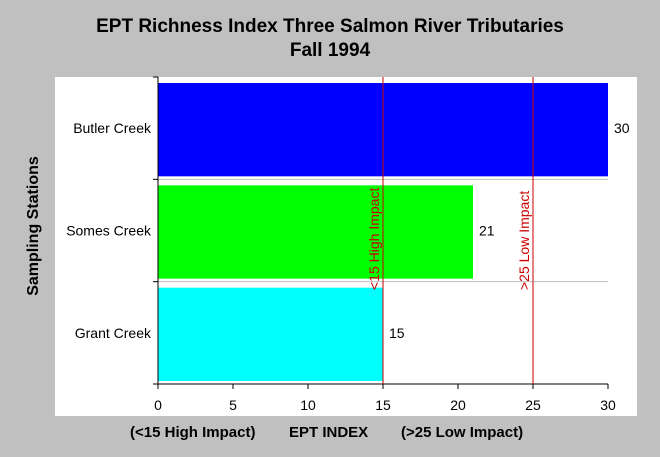 The height and width of the screenshot is (457, 660). What do you see at coordinates (487, 231) in the screenshot?
I see `value-label-somes-creek: 21` at bounding box center [487, 231].